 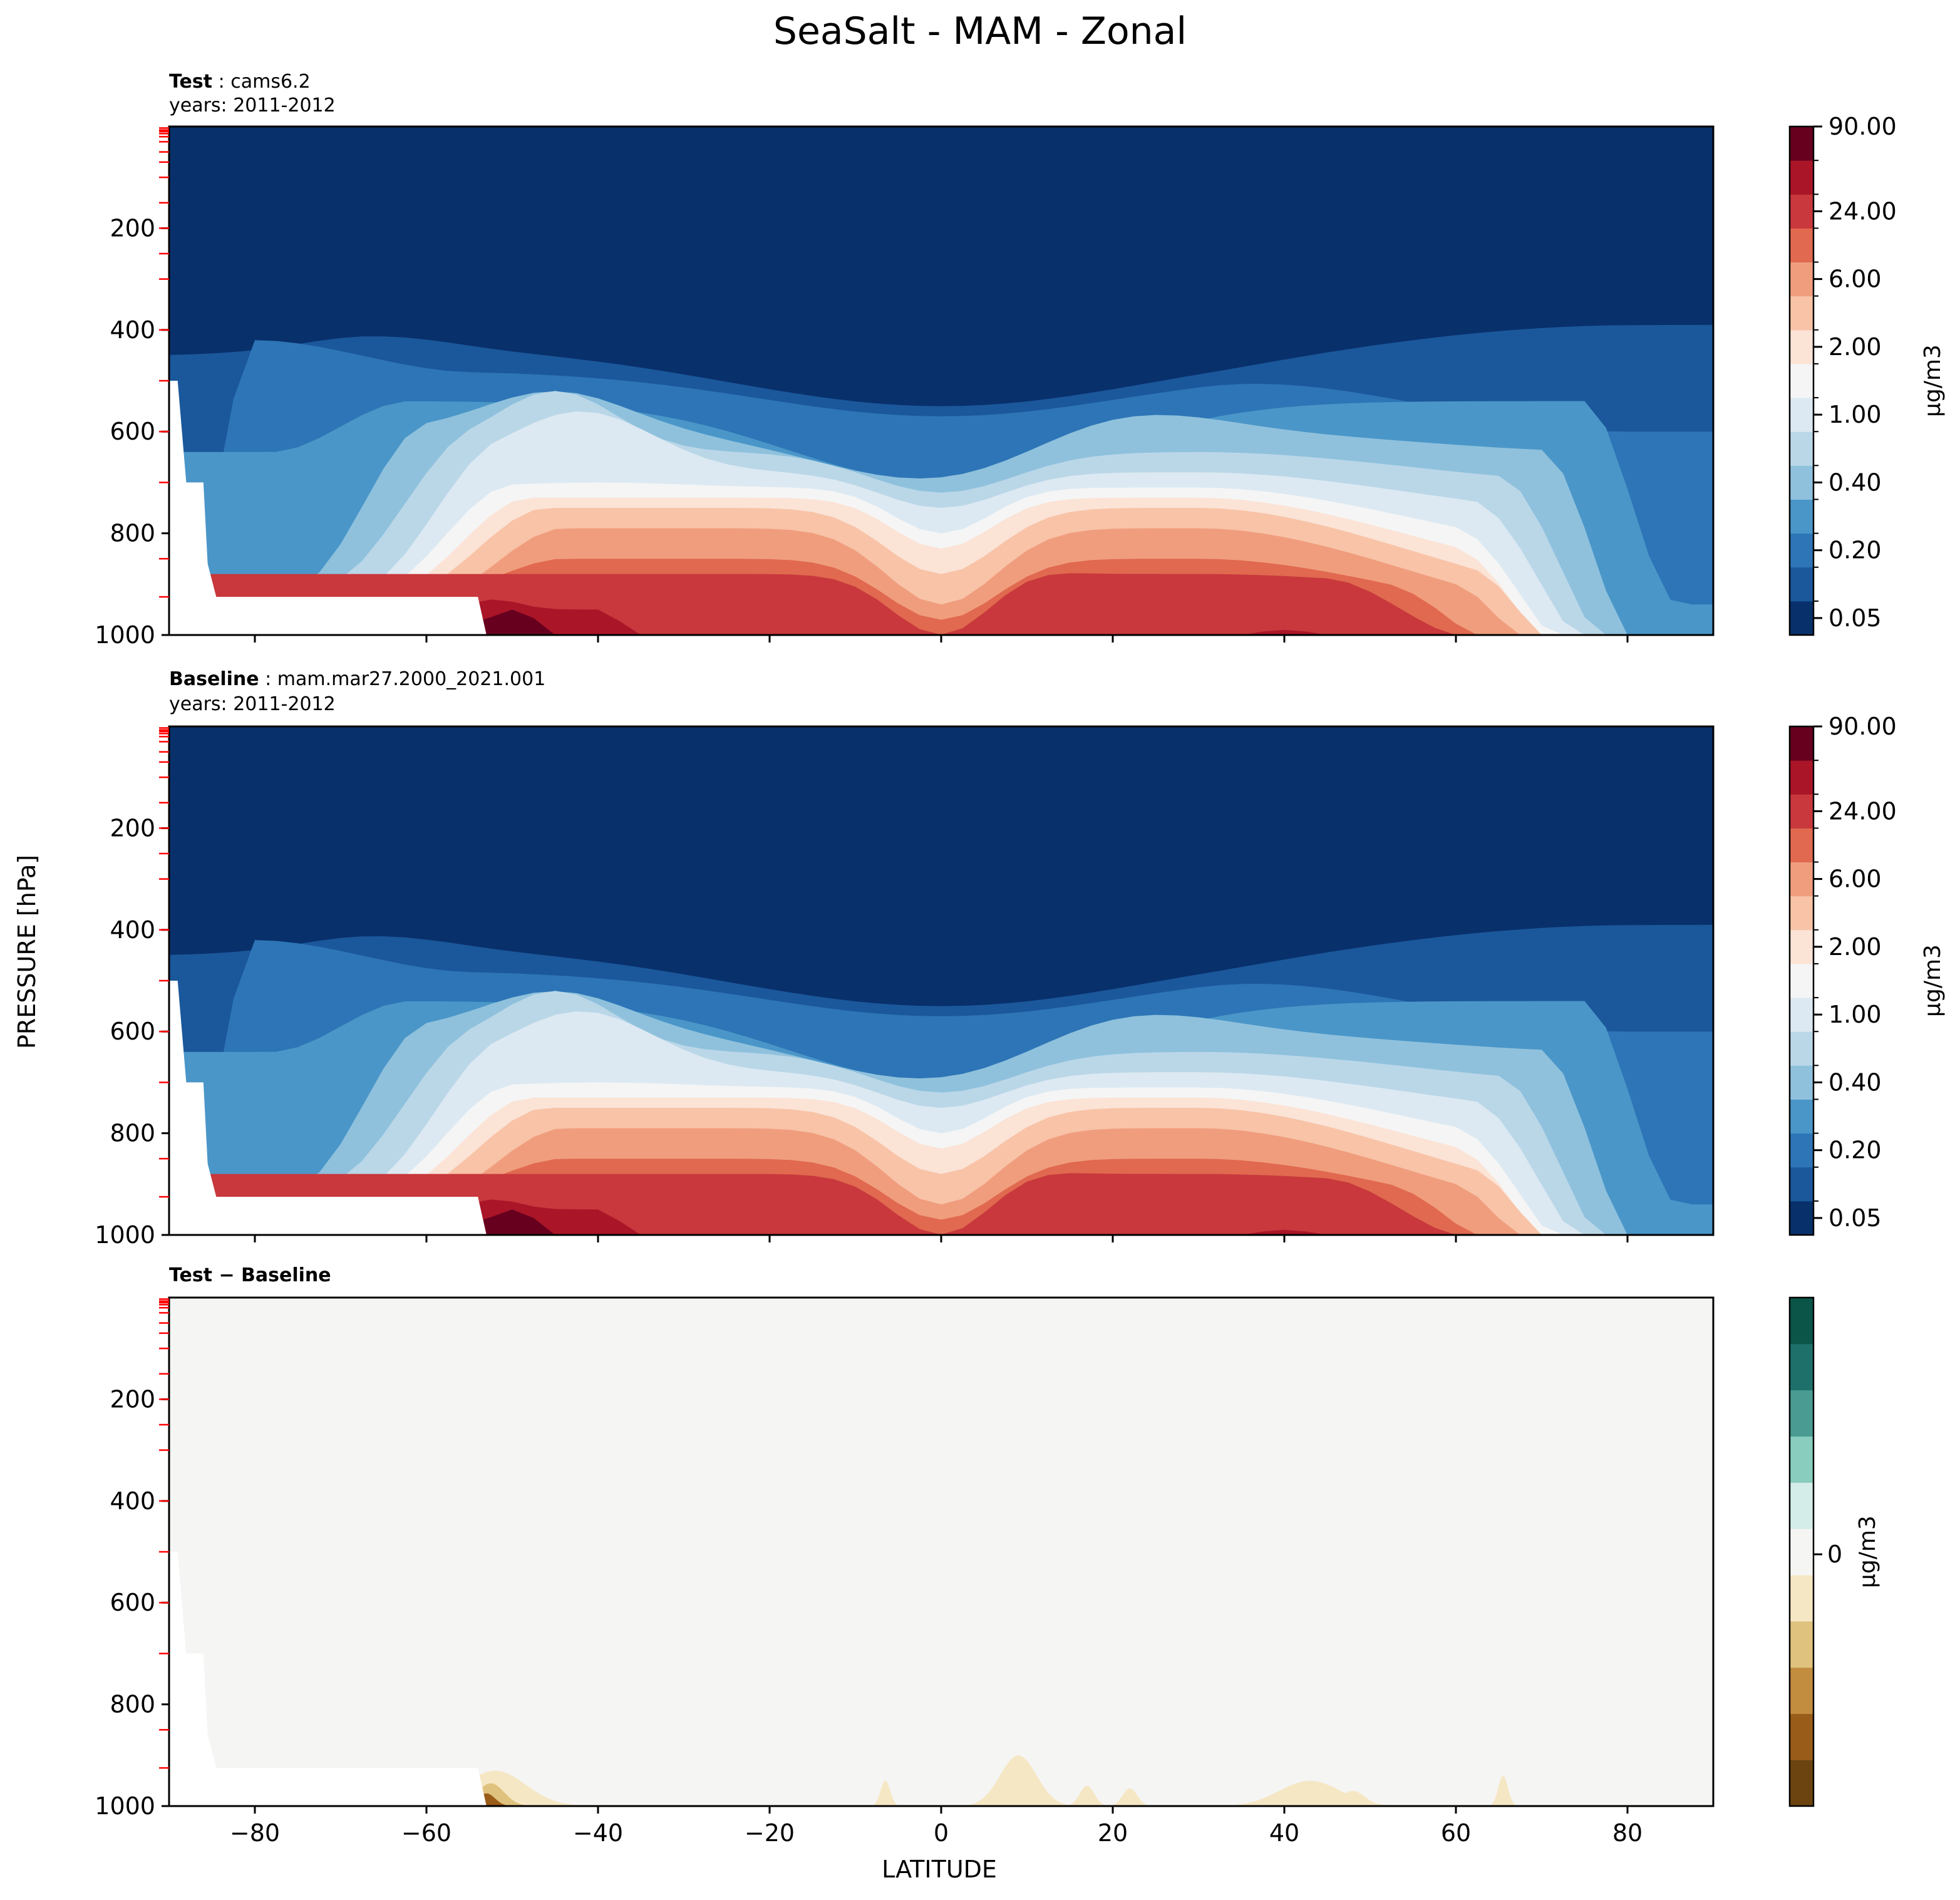 What do you see at coordinates (1867, 1551) in the screenshot?
I see `panel-difference-colorbar-label: μg/m3` at bounding box center [1867, 1551].